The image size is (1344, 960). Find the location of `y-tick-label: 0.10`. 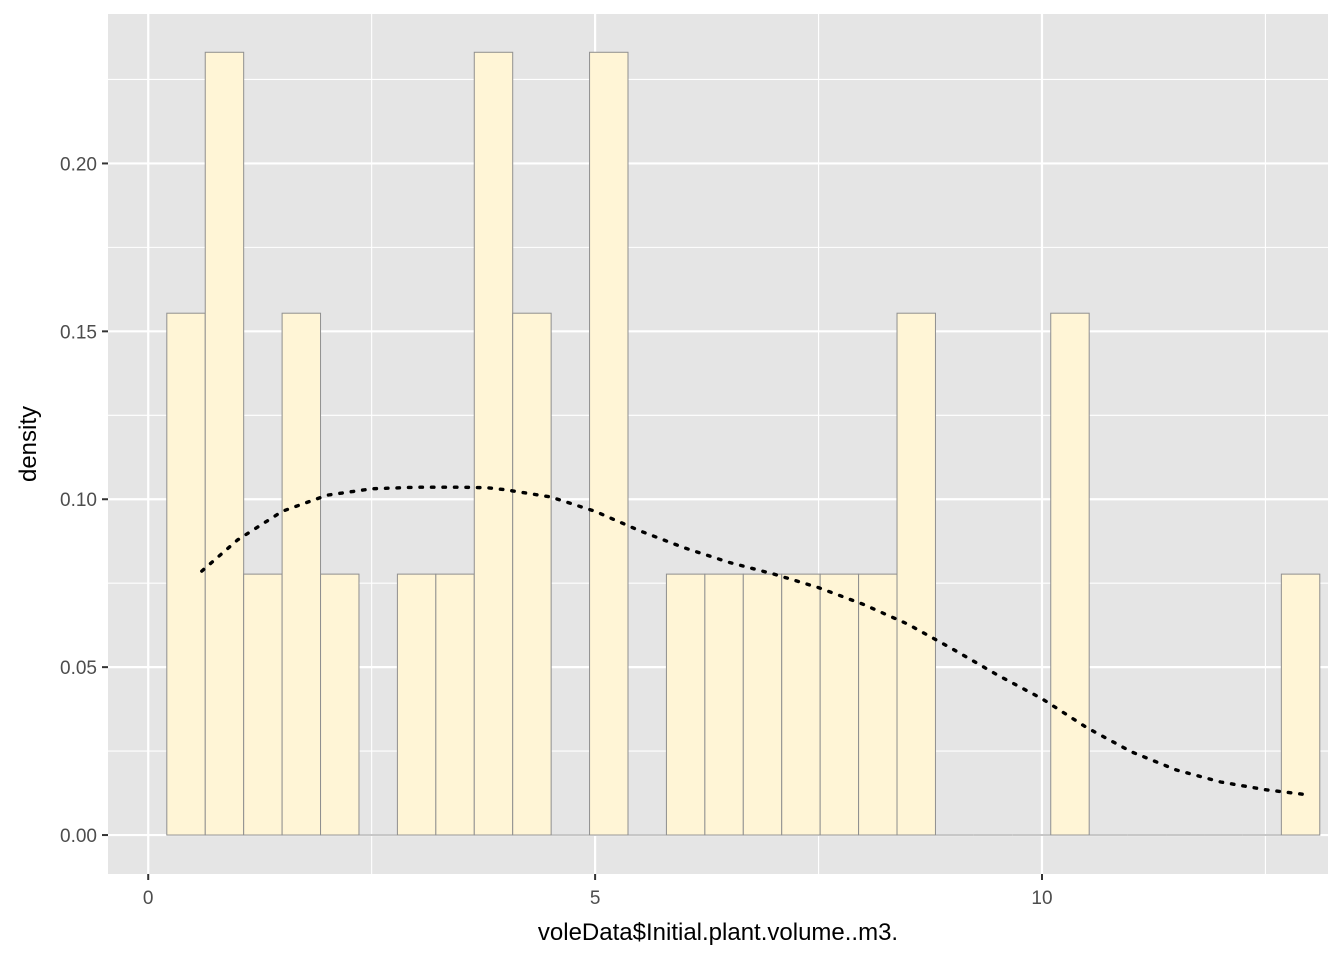

y-tick-label: 0.10 is located at coordinates (78, 500).